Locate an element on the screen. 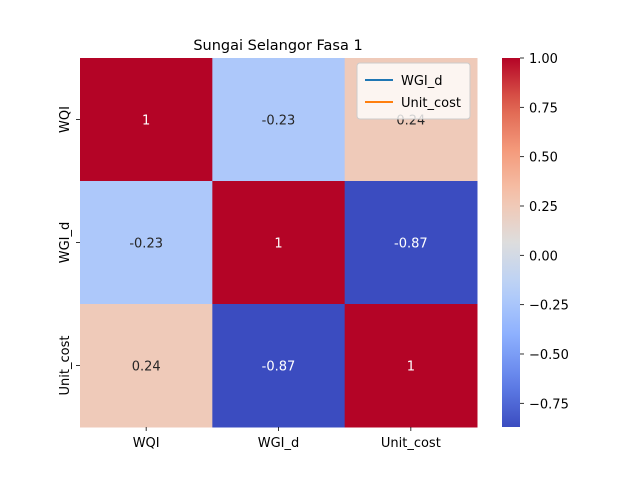  colorbar-tick-label: −0.25 is located at coordinates (549, 306).